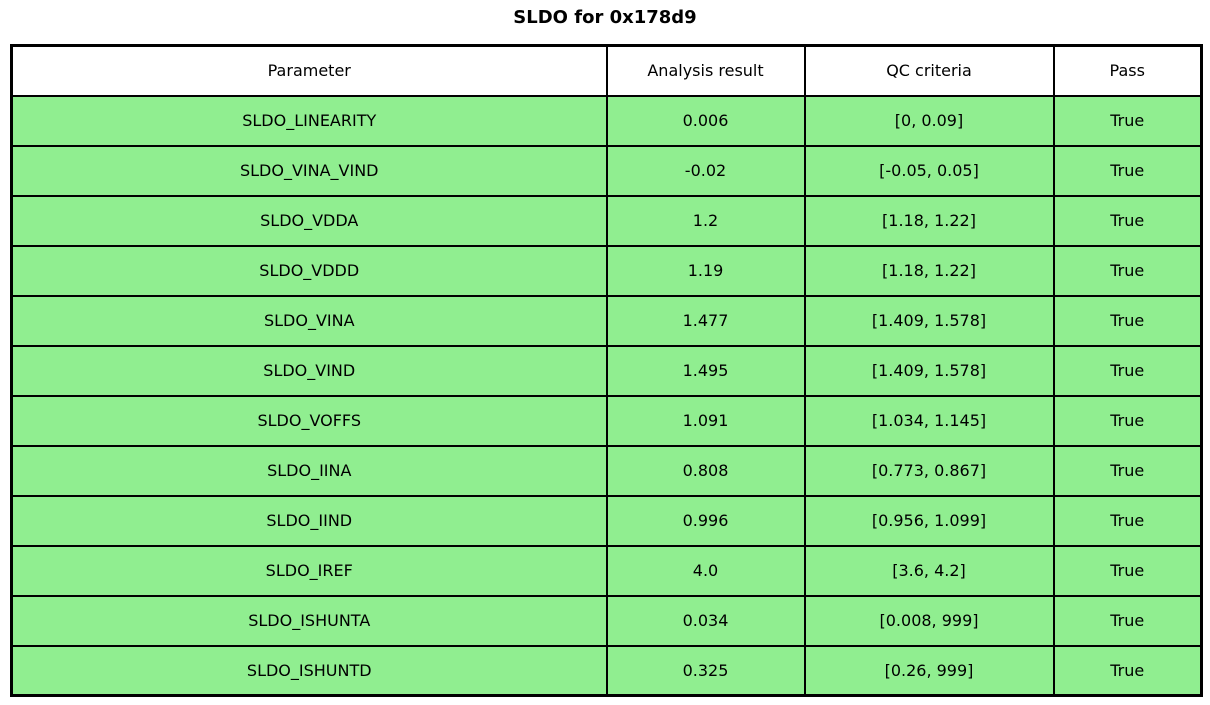  What do you see at coordinates (929, 620) in the screenshot?
I see `criteria-cell: [0.008, 999]` at bounding box center [929, 620].